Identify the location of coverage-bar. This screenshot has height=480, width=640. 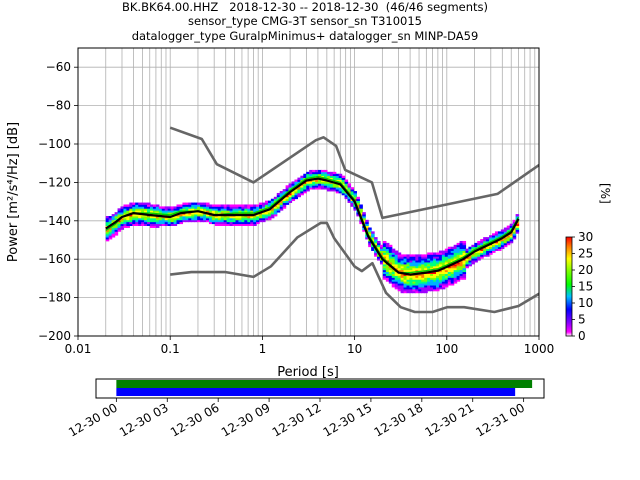
(324, 384).